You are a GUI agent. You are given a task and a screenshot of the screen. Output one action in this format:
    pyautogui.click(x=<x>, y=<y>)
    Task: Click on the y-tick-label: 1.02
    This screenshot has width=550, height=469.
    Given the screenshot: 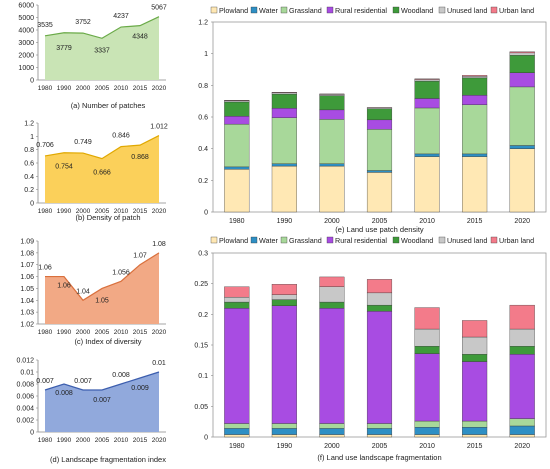 What is the action you would take?
    pyautogui.click(x=27, y=325)
    